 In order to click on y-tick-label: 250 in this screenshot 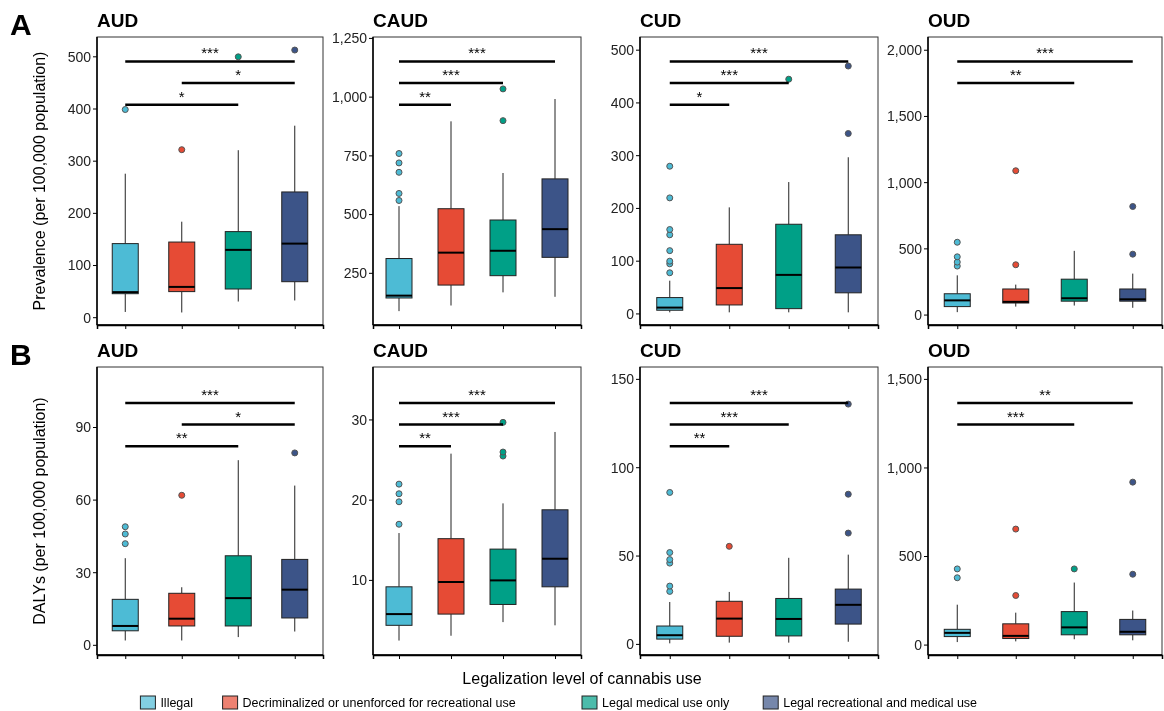, I will do `click(355, 273)`.